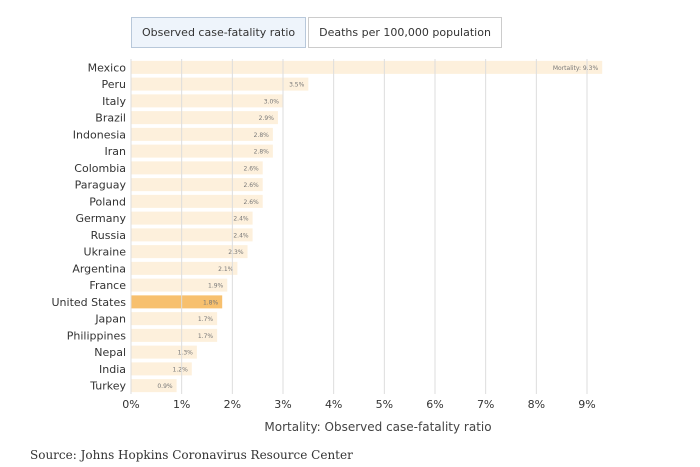 This screenshot has width=700, height=467. What do you see at coordinates (130, 404) in the screenshot?
I see `x-tick-label: 0%` at bounding box center [130, 404].